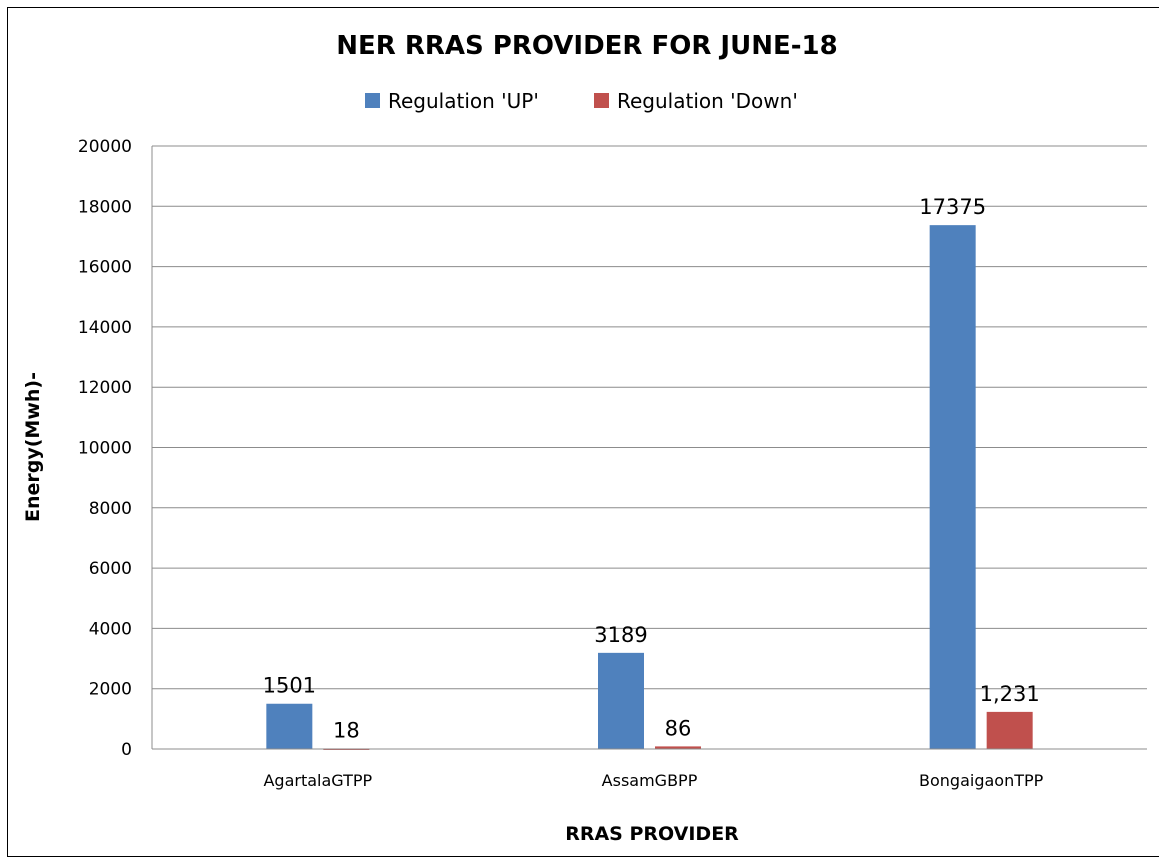 Image resolution: width=1159 pixels, height=857 pixels. What do you see at coordinates (981, 780) in the screenshot?
I see `x-tick-label: BongaigaonTPP` at bounding box center [981, 780].